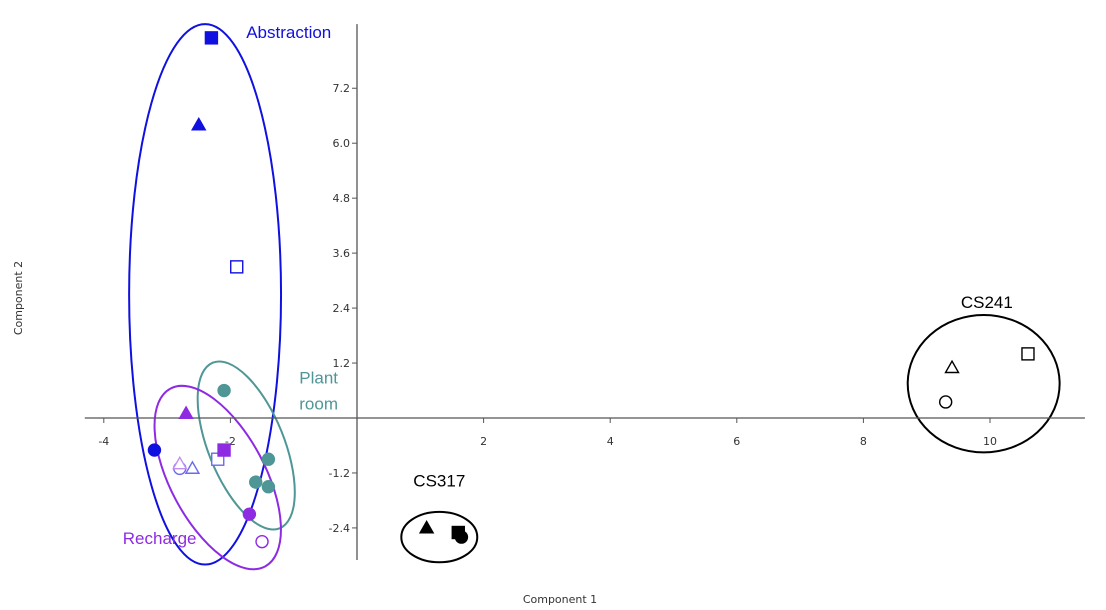  What do you see at coordinates (18, 298) in the screenshot?
I see `y-axis-title: Component 2` at bounding box center [18, 298].